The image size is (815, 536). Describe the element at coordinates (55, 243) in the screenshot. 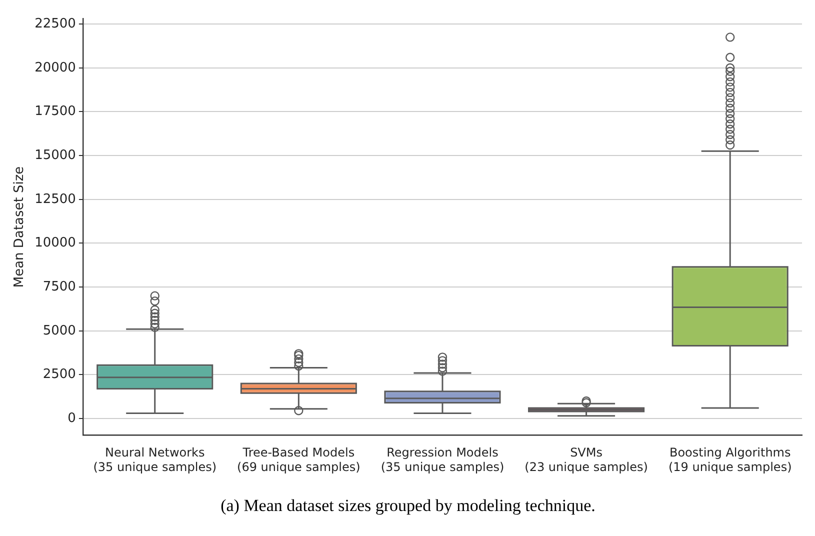

I see `y-tick-label: 10000` at that location.